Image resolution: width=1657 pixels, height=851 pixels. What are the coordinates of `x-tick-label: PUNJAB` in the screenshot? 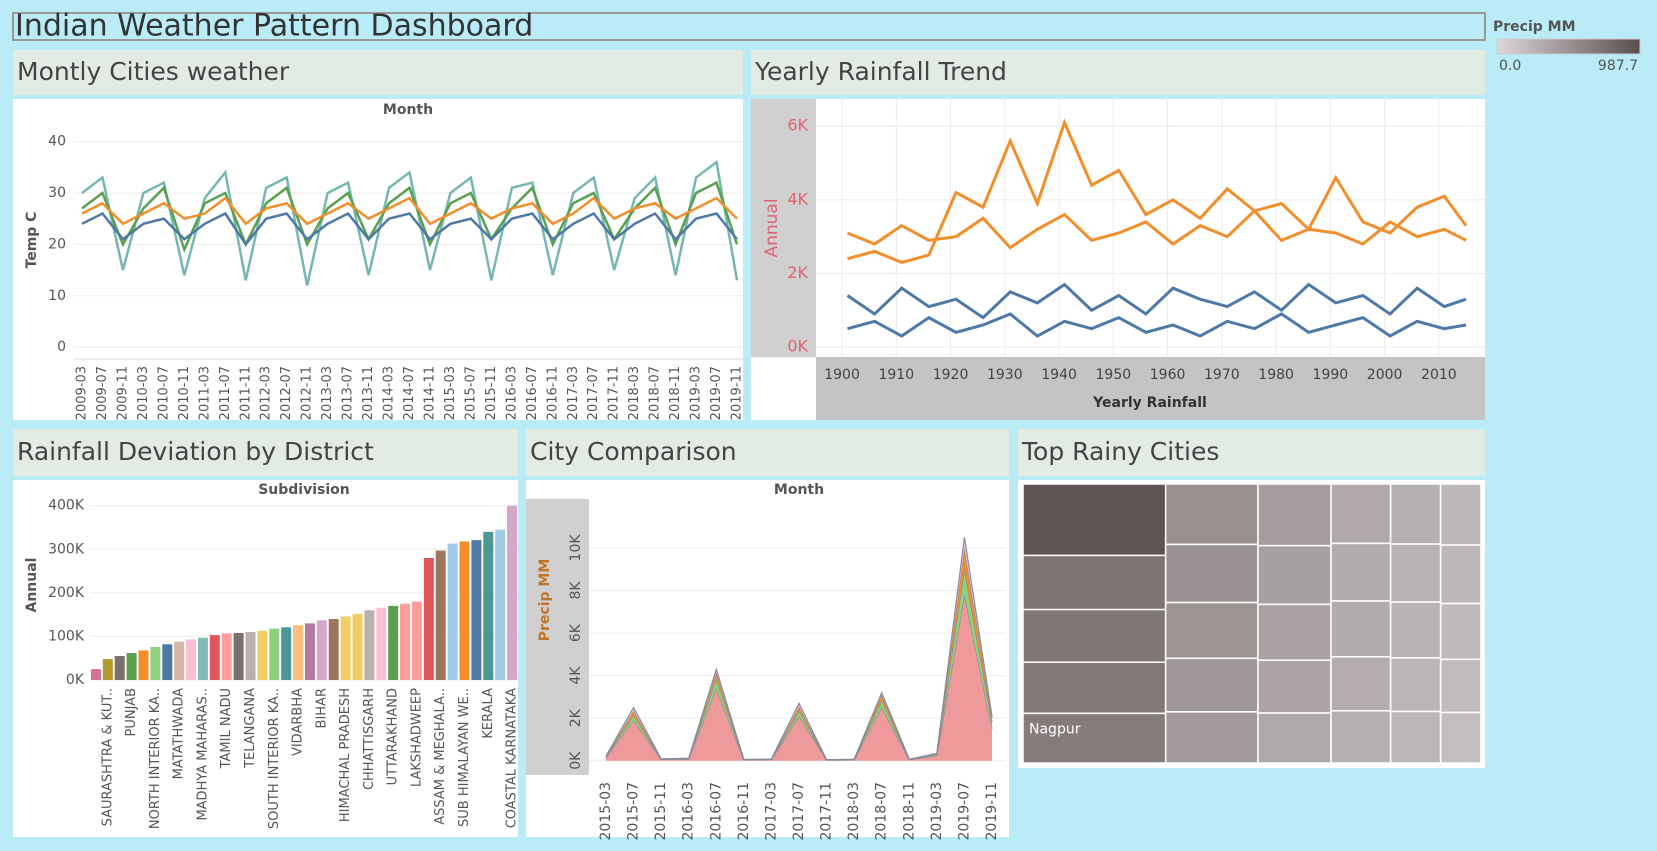 It's located at (131, 712).